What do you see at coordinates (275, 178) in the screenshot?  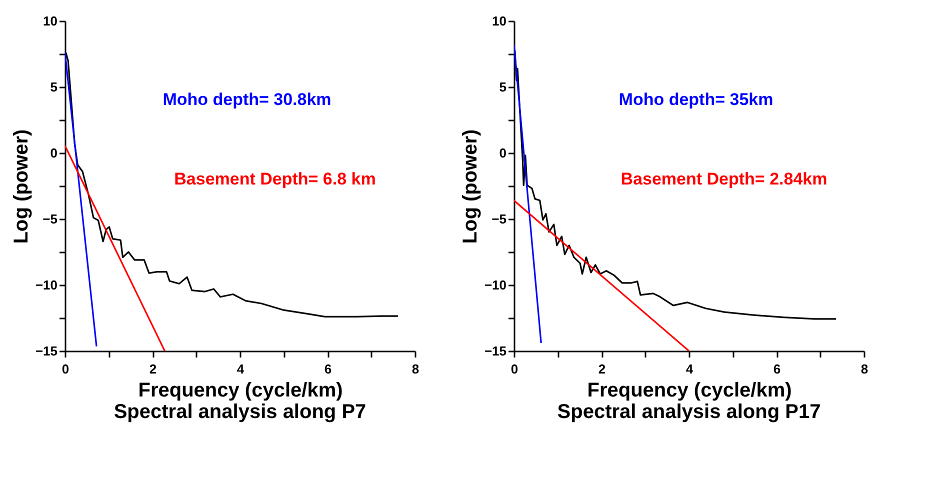 I see `text: Basement Depth= 6.8 km` at bounding box center [275, 178].